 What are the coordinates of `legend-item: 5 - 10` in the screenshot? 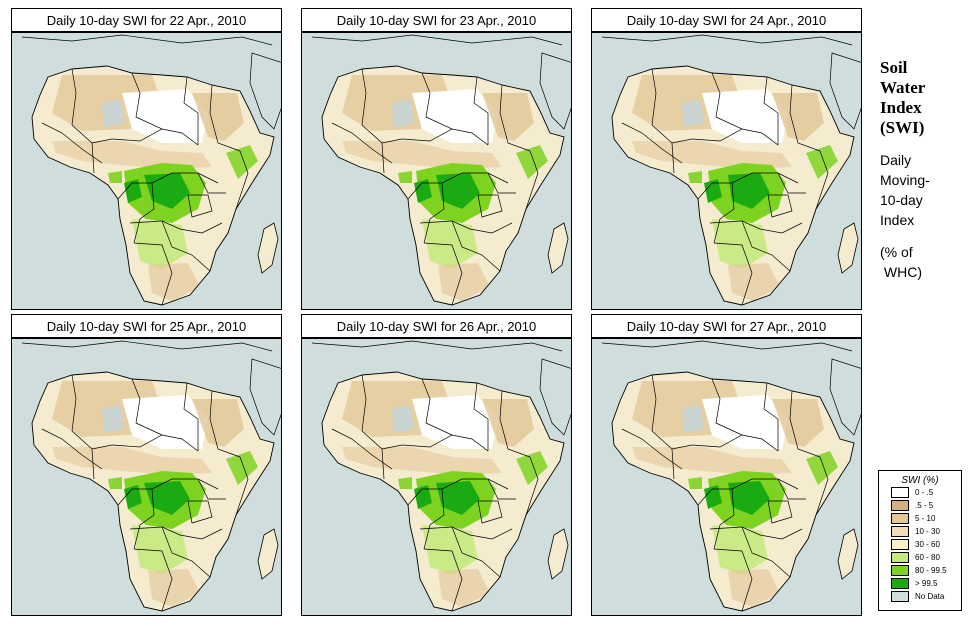 It's located at (920, 518).